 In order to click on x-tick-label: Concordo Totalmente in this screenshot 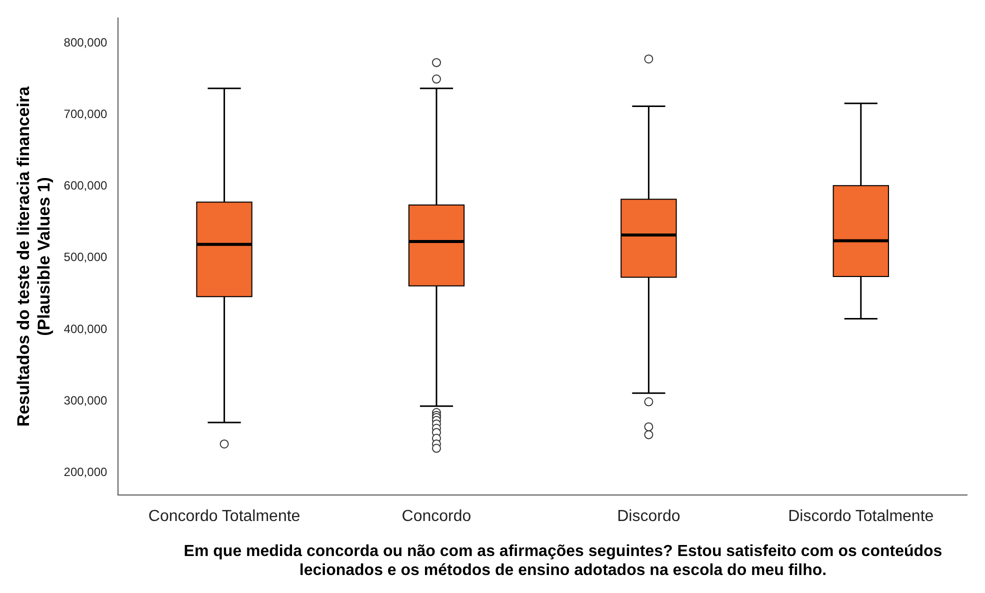, I will do `click(224, 516)`.